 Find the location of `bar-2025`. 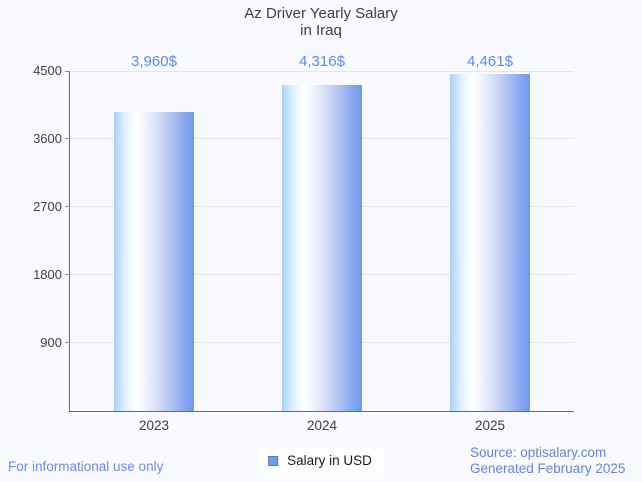

bar-2025 is located at coordinates (490, 242).